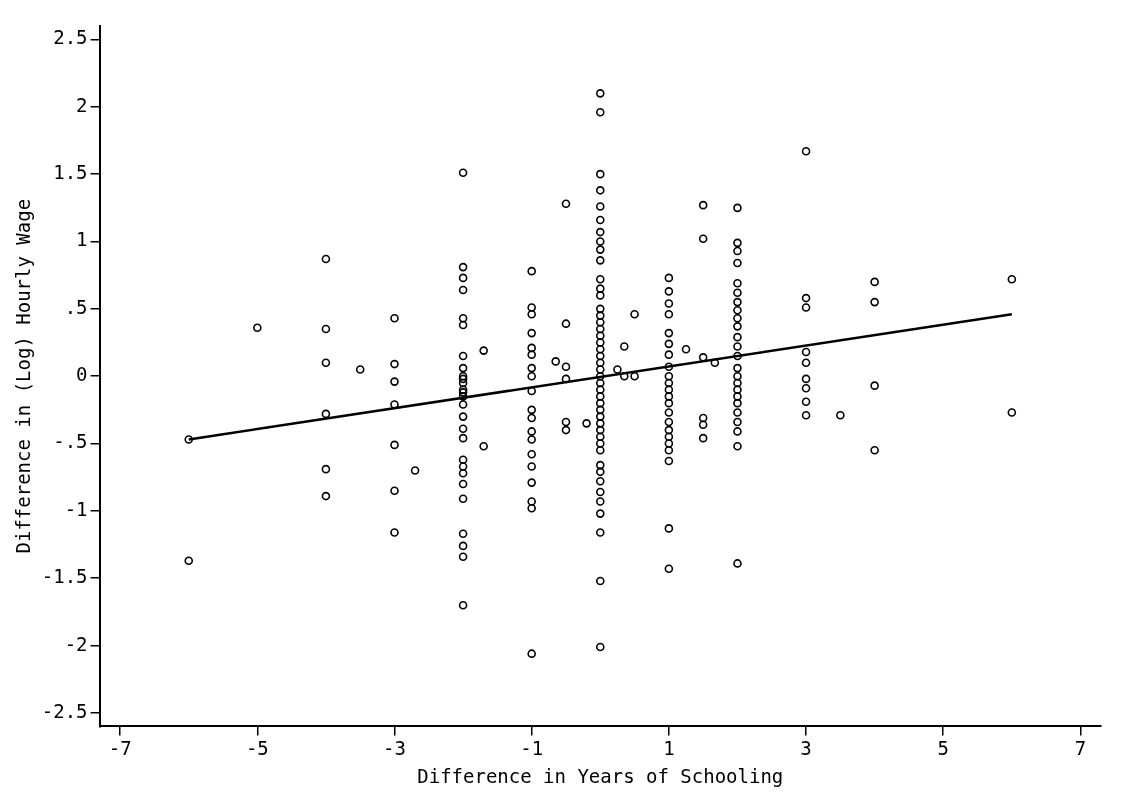 This screenshot has height=803, width=1133. Describe the element at coordinates (532, 747) in the screenshot. I see `x-tick-label: -1` at that location.